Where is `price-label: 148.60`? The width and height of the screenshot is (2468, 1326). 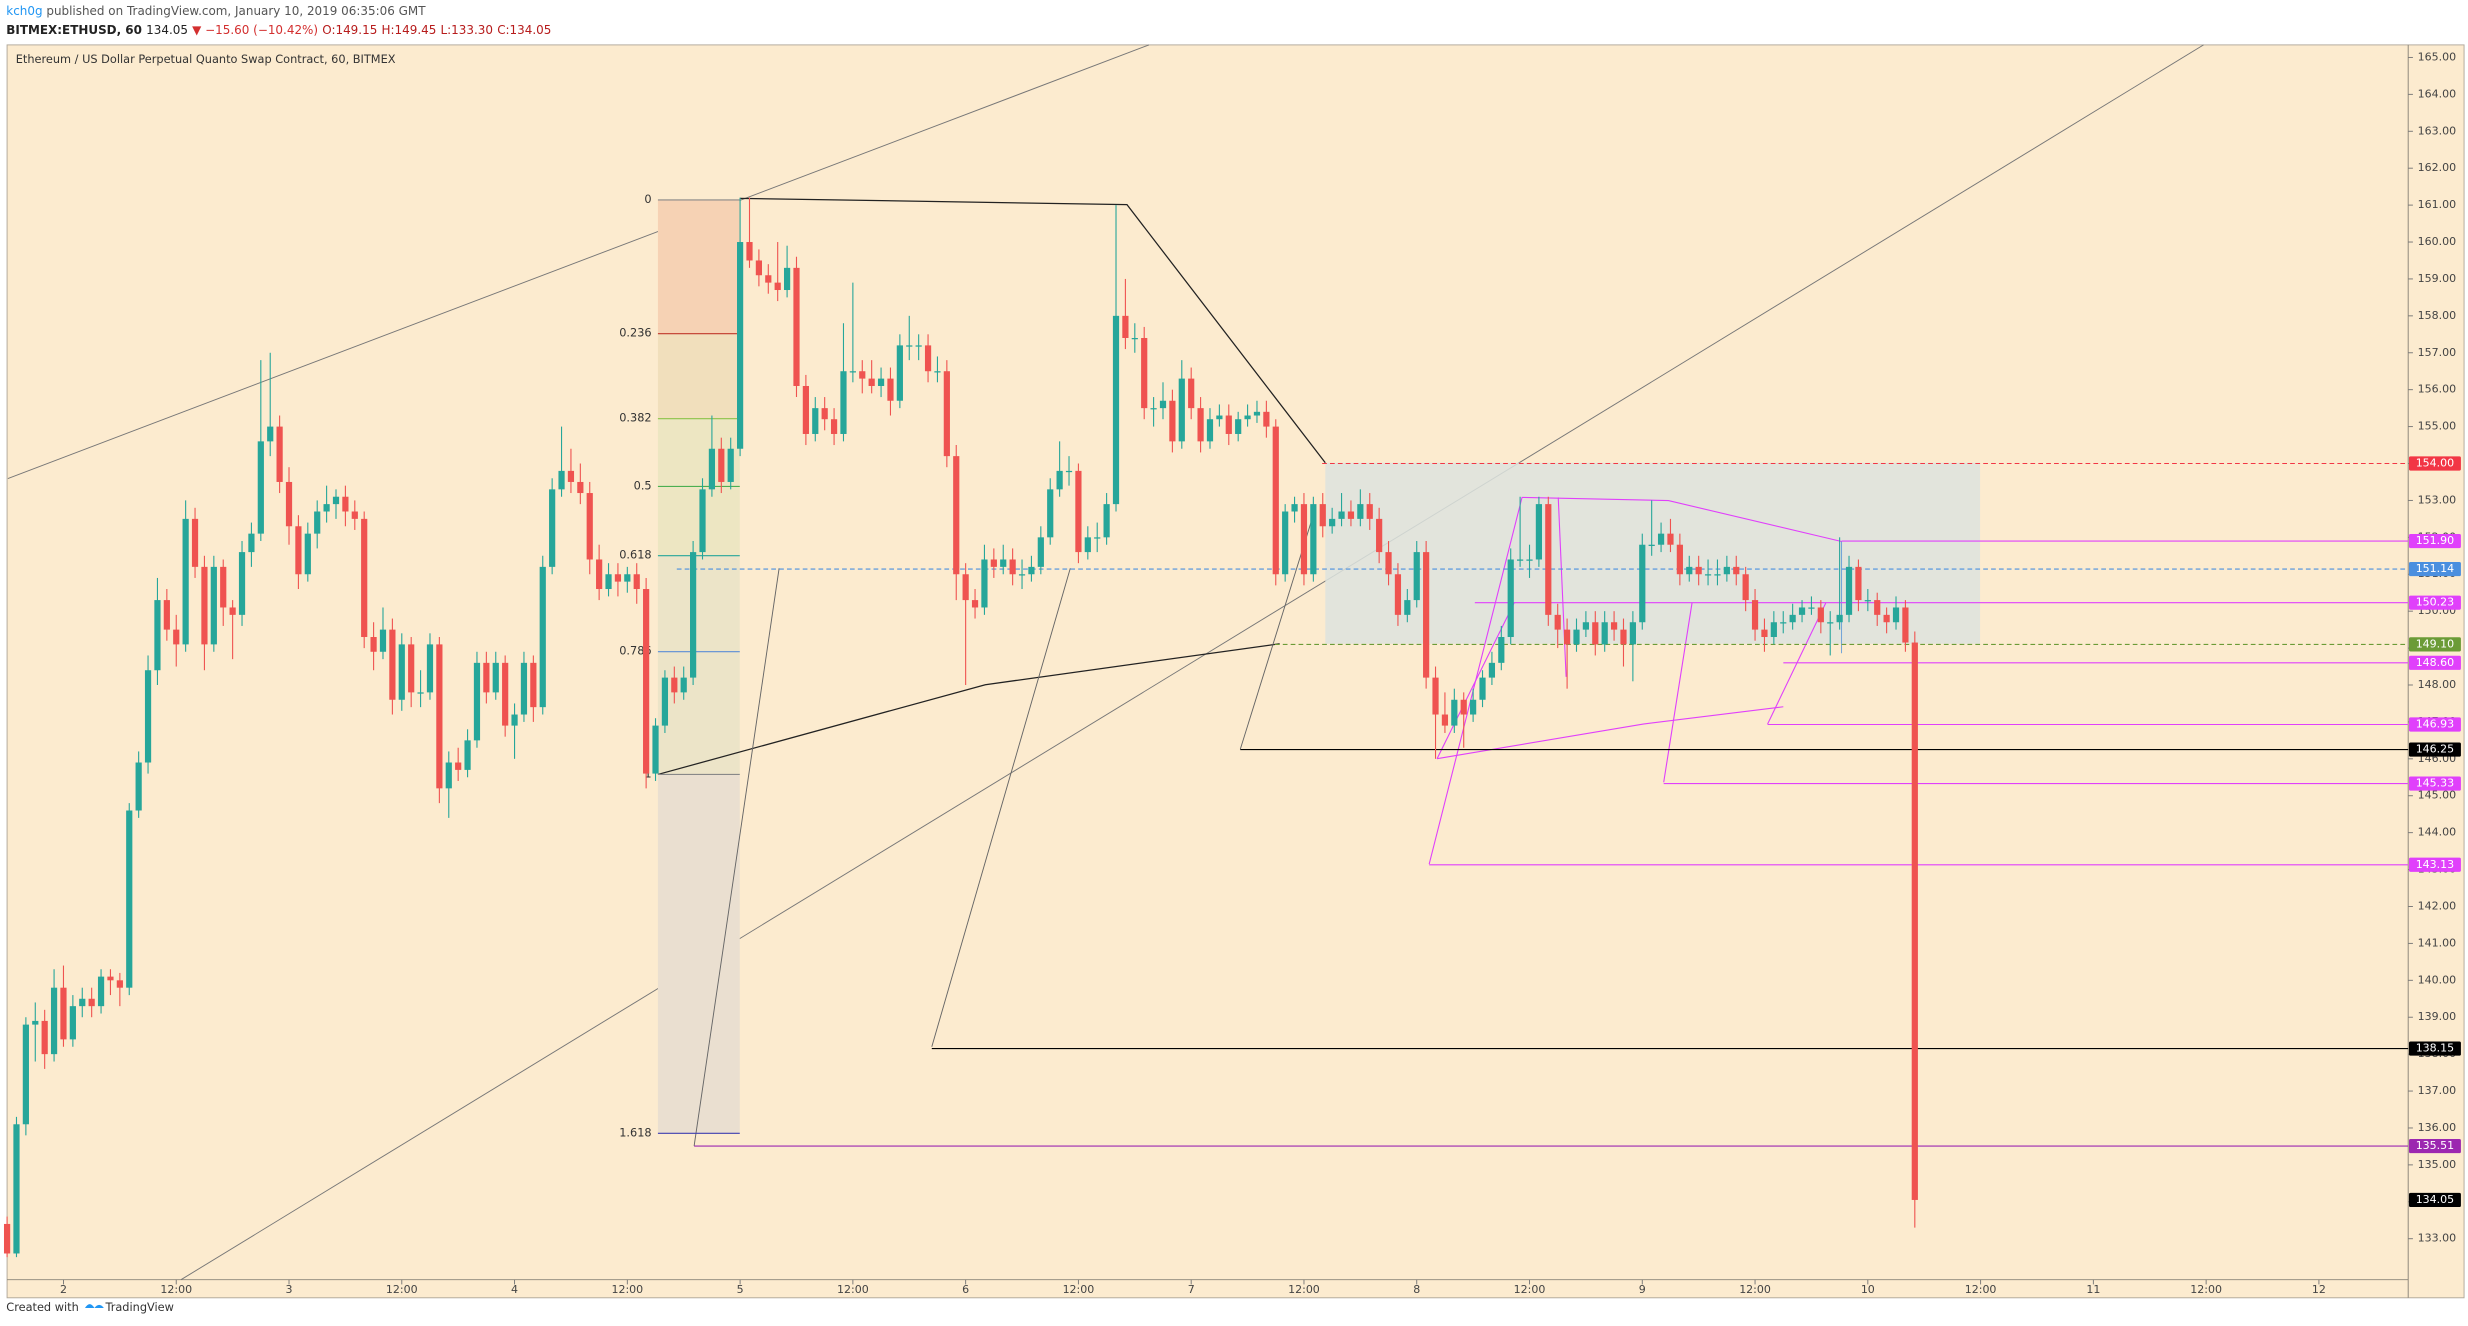 price-label: 148.60 is located at coordinates (2435, 662).